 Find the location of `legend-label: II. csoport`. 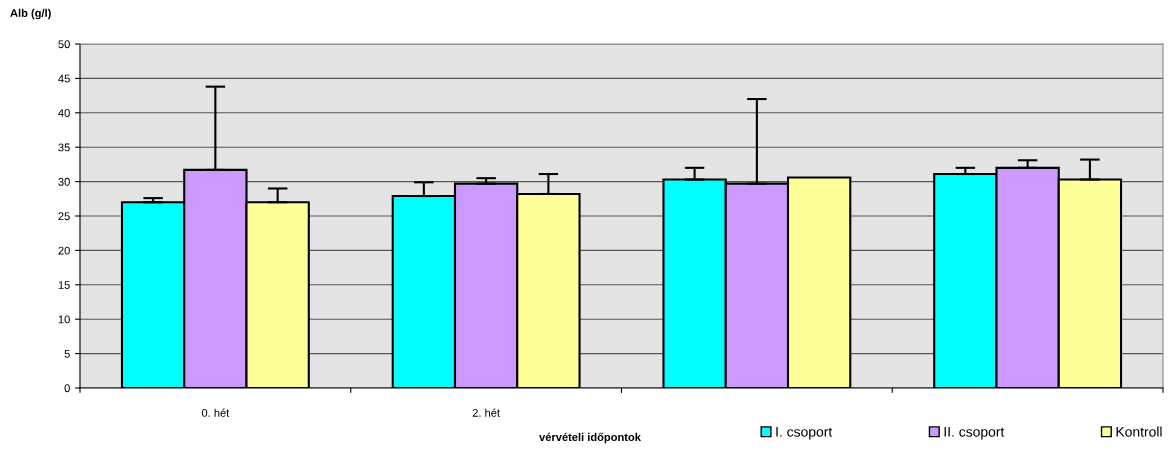

legend-label: II. csoport is located at coordinates (974, 433).